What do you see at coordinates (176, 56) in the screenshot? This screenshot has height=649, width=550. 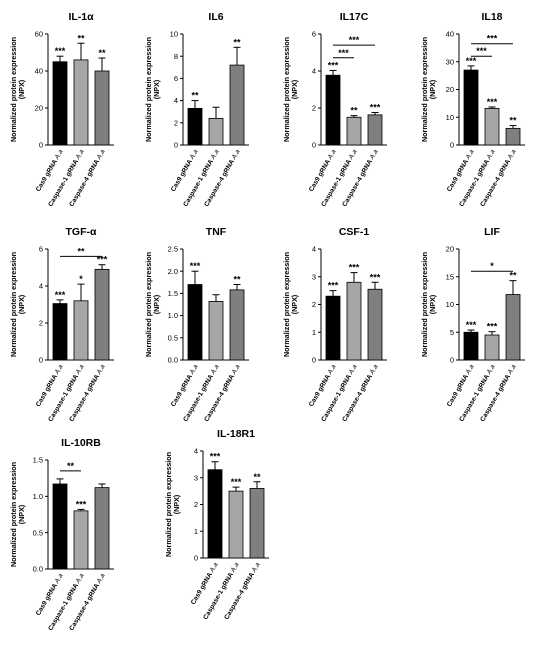 I see `y-tick-label: 8` at bounding box center [176, 56].